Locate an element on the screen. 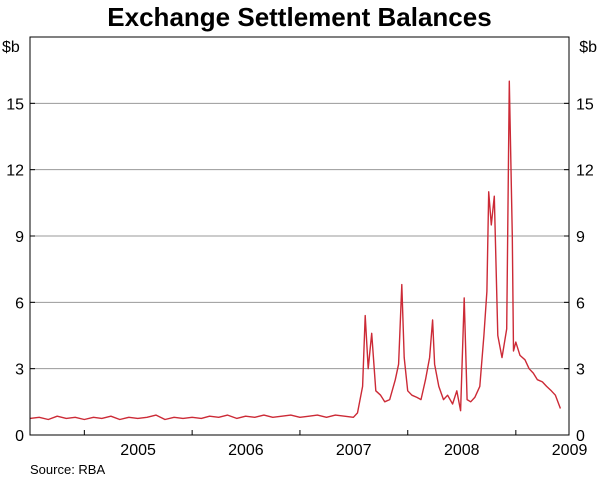  x-tick-label-2008: 2008 is located at coordinates (462, 450).